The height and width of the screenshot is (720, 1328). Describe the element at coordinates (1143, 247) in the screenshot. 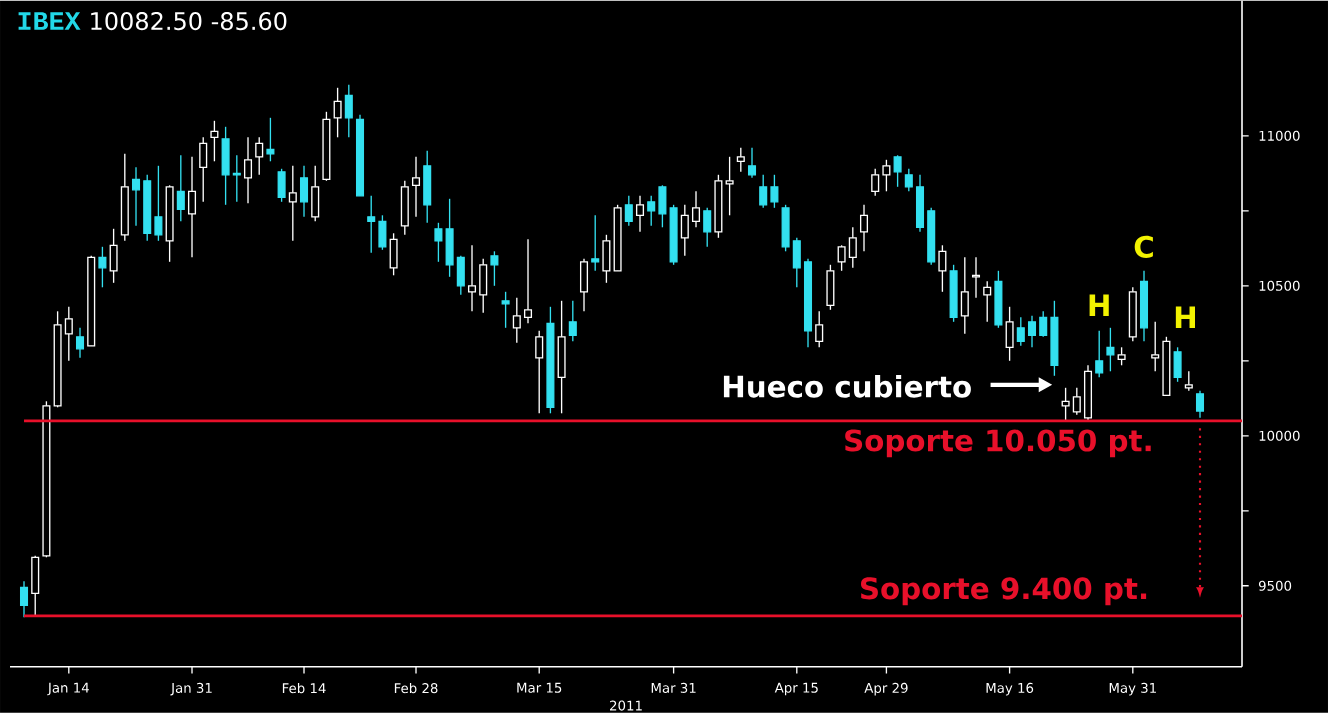

I see `annotation: C` at that location.